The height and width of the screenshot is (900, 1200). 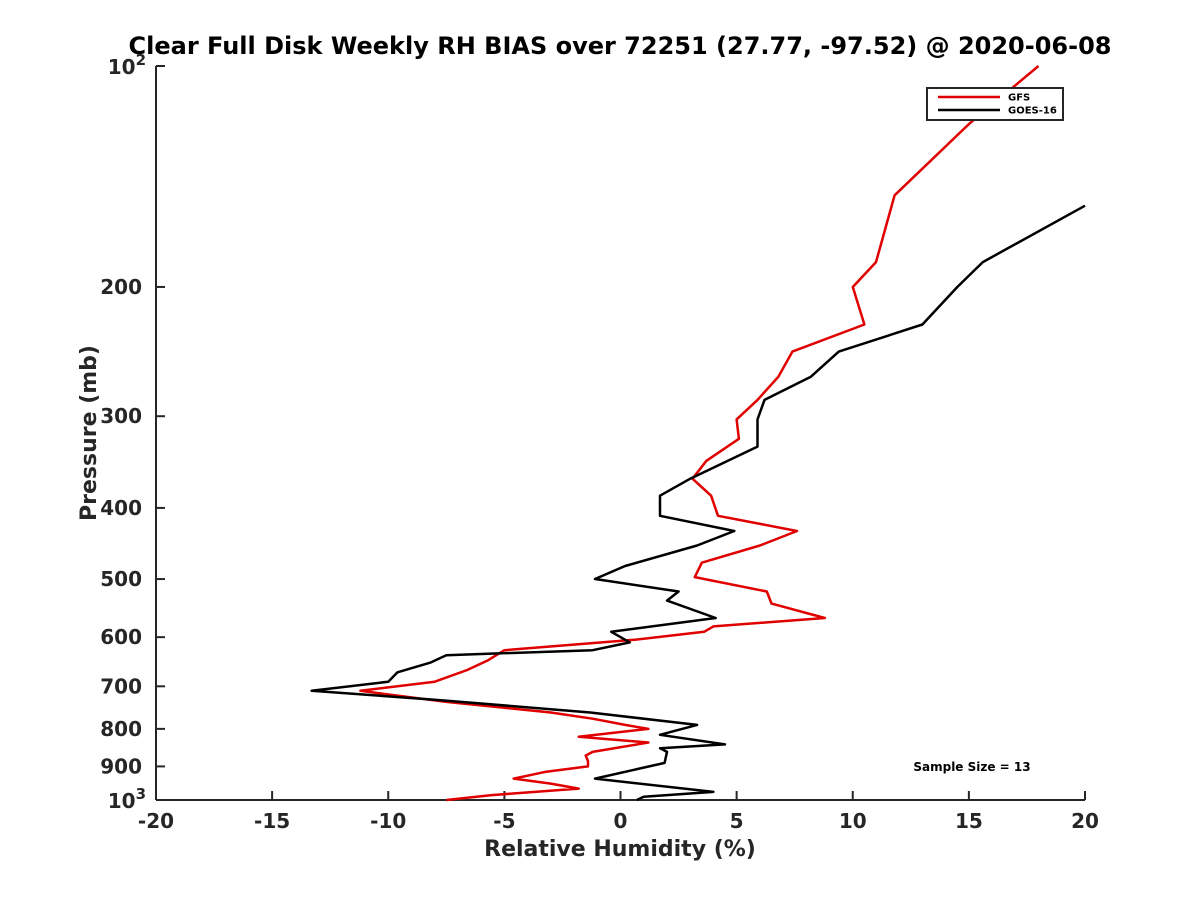 I want to click on legend-label-goes16: GOES-16, so click(x=1032, y=111).